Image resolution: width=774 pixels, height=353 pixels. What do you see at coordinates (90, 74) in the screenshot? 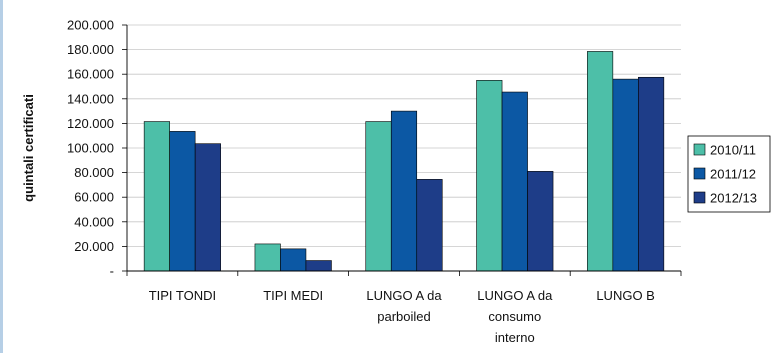
I see `y-tick-label: 160.000` at bounding box center [90, 74].